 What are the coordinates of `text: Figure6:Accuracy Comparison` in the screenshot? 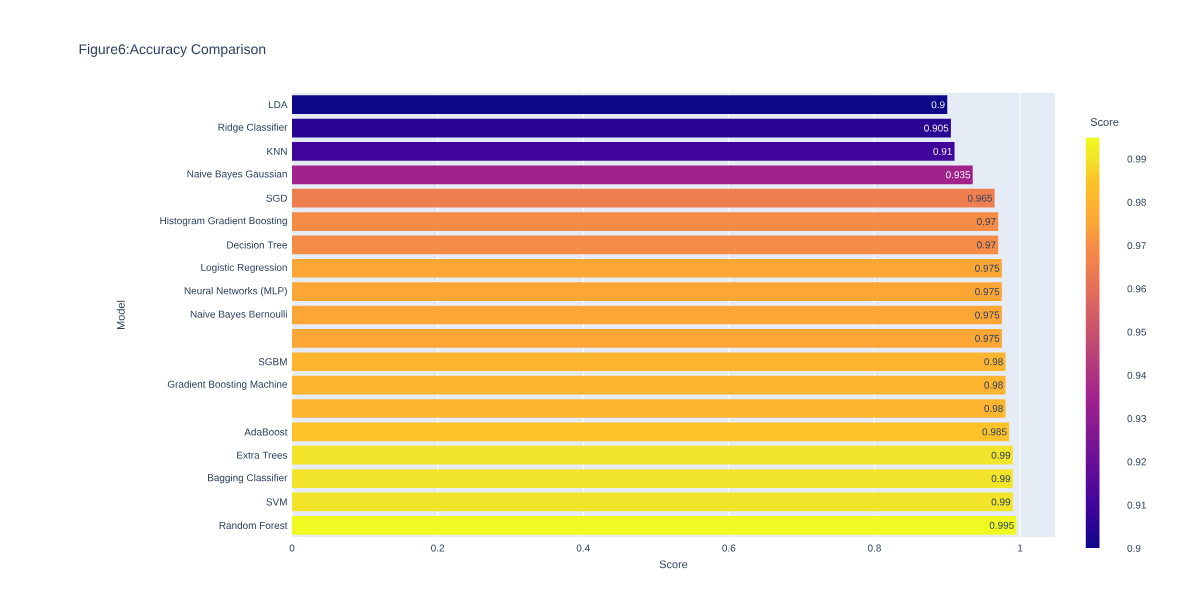 It's located at (172, 50).